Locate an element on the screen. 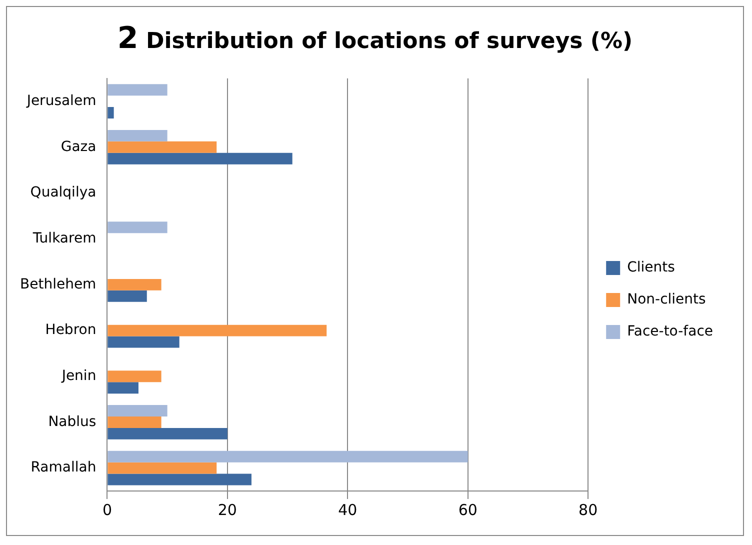  x-tick-label: 80 is located at coordinates (588, 509).